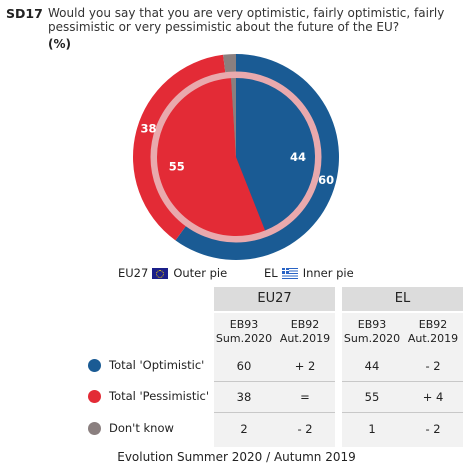 Image resolution: width=473 pixels, height=467 pixels. I want to click on subheader-eu27-current: EB93 Sum.2020, so click(244, 332).